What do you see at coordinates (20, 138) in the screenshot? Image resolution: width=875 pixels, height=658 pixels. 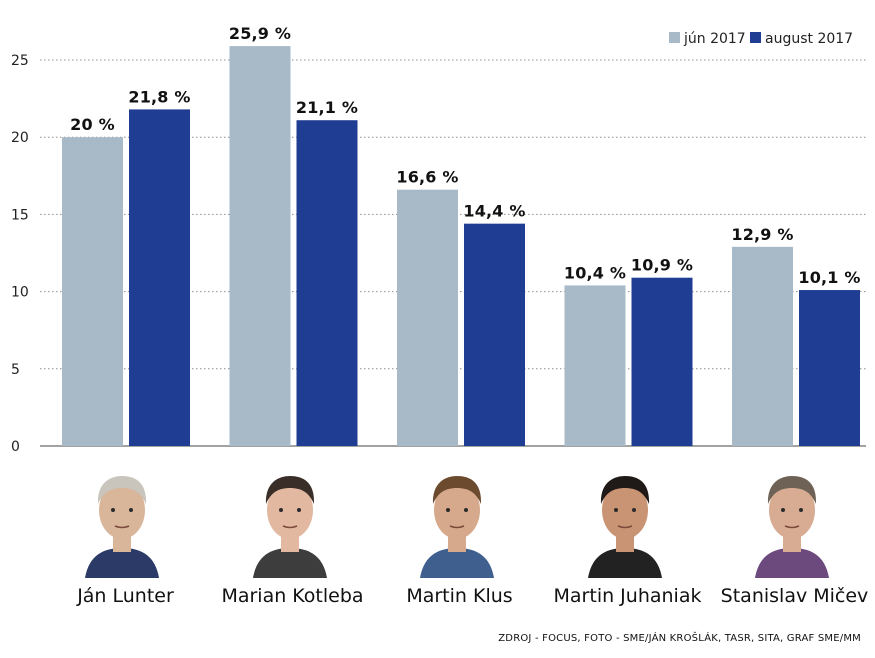 I see `y-tick-label: 20` at bounding box center [20, 138].